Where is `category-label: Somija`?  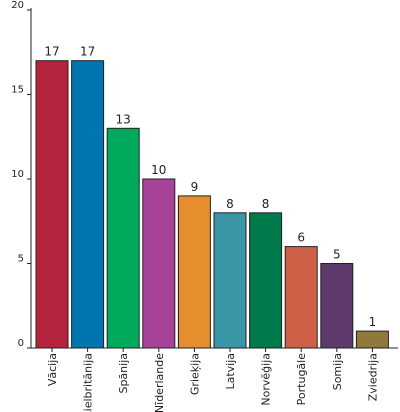
category-label: Somija is located at coordinates (337, 371).